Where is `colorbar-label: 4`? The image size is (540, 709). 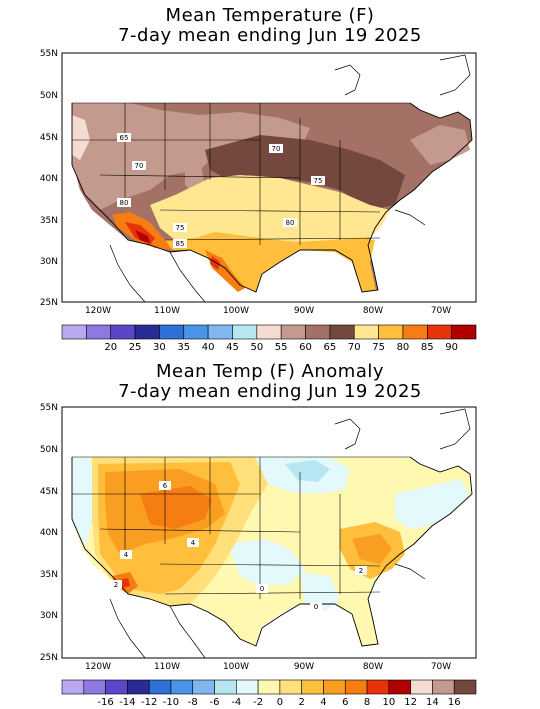
colorbar-label: 4 is located at coordinates (323, 702).